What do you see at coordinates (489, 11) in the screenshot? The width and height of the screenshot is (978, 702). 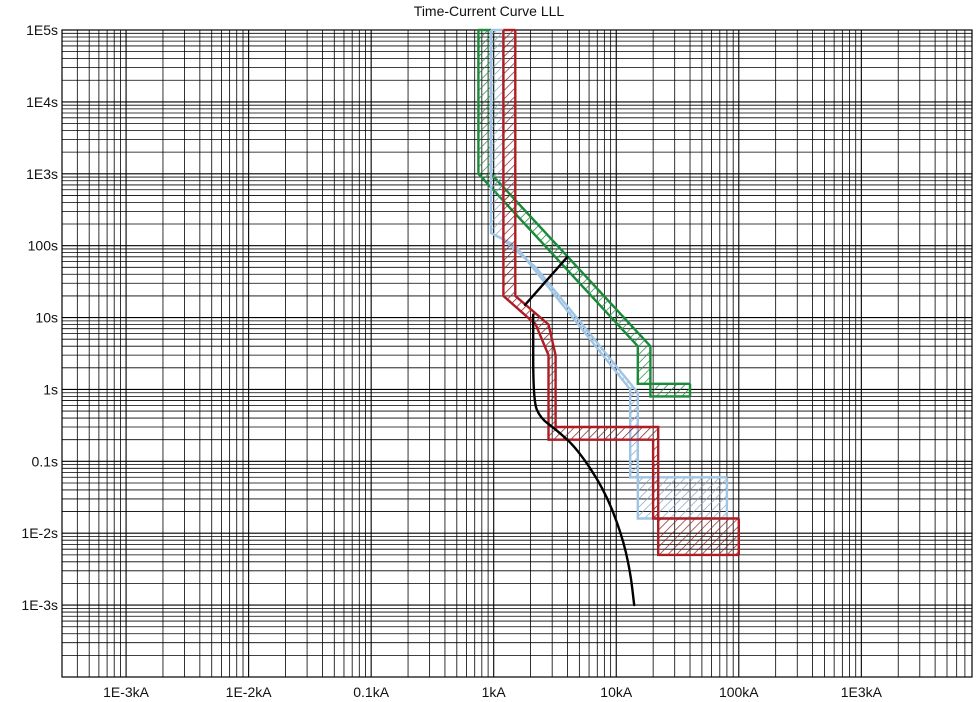 I see `chart-title: Time-Current Curve LLL` at bounding box center [489, 11].